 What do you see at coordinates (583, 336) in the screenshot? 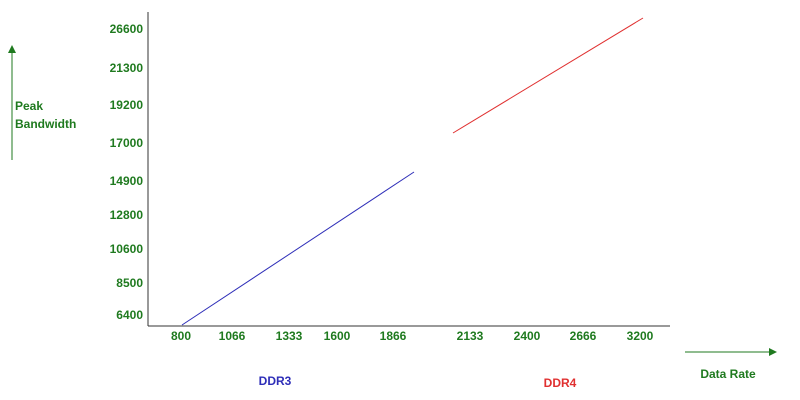
I see `x-tick-label: 2666` at bounding box center [583, 336].